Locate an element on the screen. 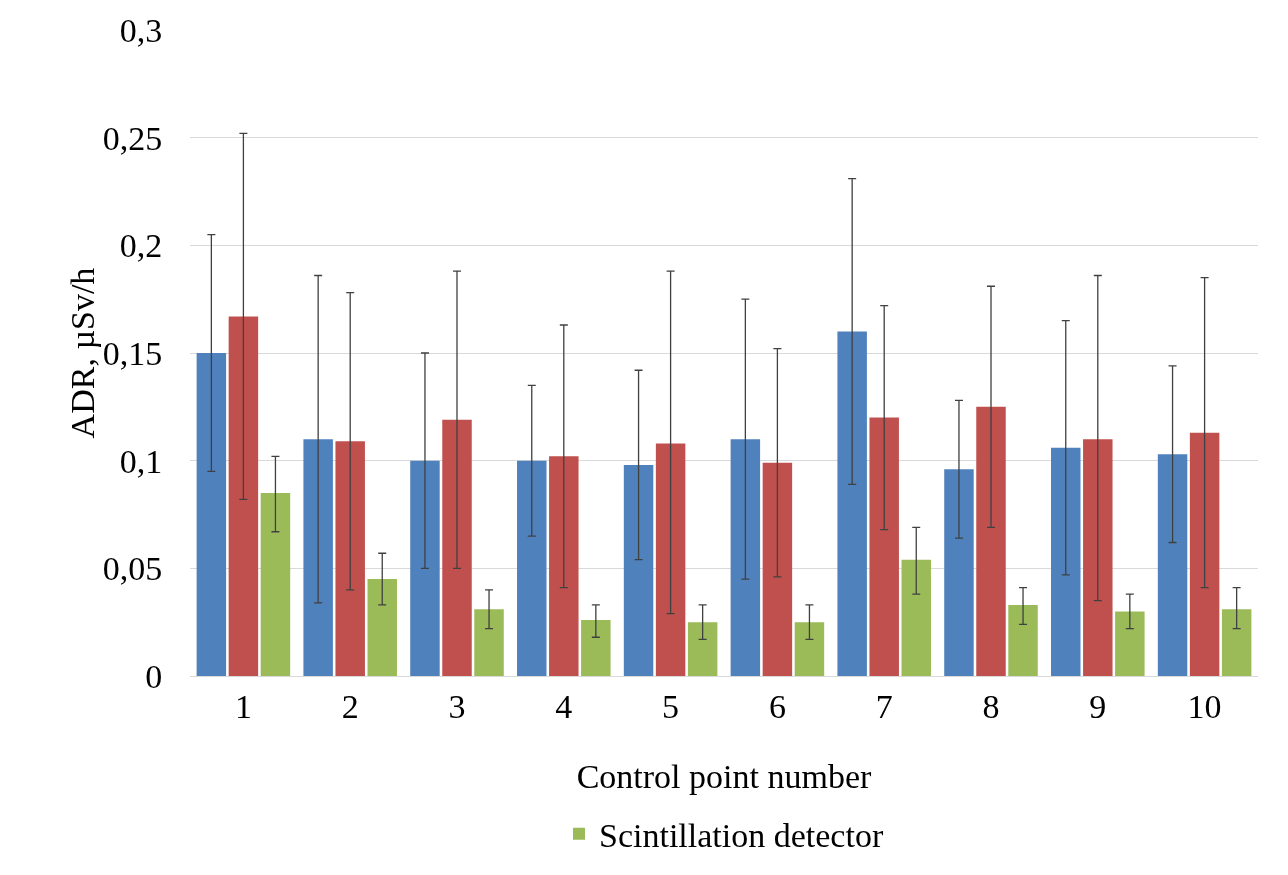 The image size is (1288, 875). x-tick-label: 1 is located at coordinates (243, 706).